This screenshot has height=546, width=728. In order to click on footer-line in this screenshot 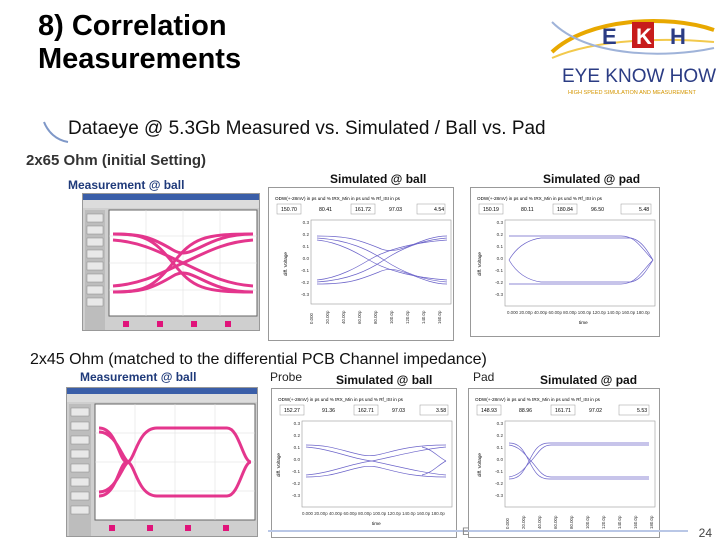, I will do `click(478, 531)`.